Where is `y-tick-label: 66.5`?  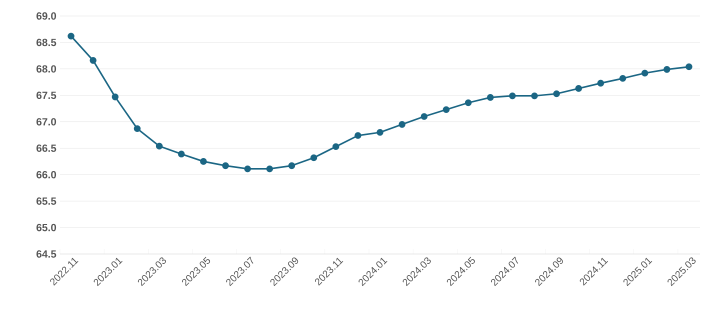
y-tick-label: 66.5 is located at coordinates (46, 148).